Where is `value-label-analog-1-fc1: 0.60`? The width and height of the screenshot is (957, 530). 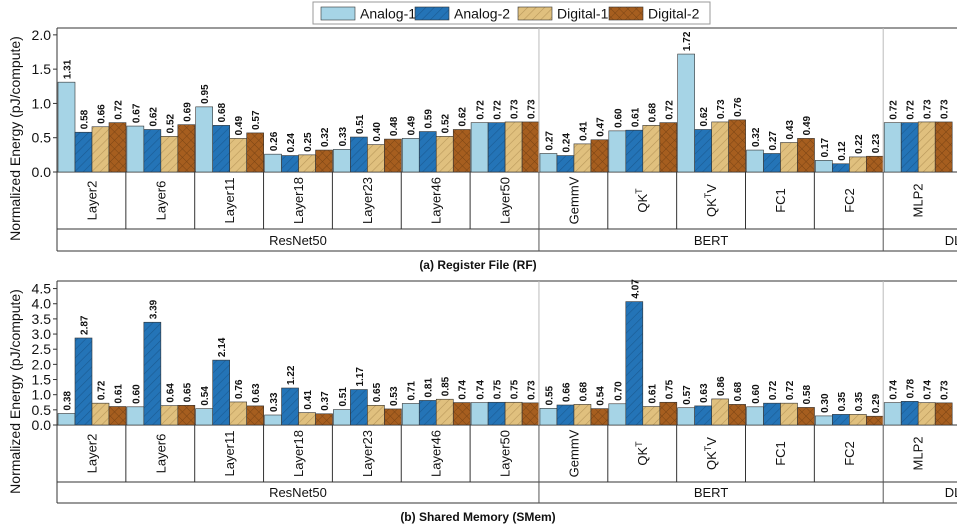
value-label-analog-1-fc1: 0.60 is located at coordinates (756, 394).